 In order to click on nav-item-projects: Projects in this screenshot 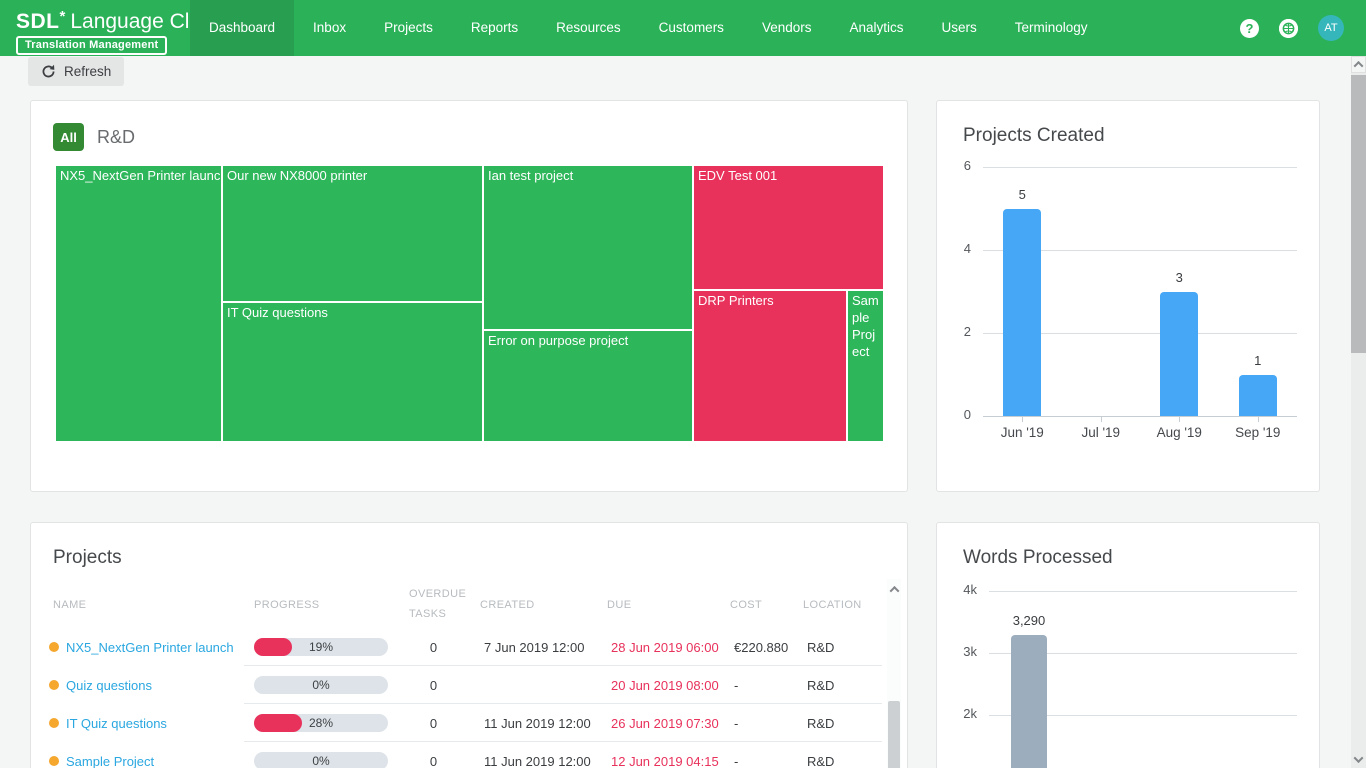, I will do `click(408, 27)`.